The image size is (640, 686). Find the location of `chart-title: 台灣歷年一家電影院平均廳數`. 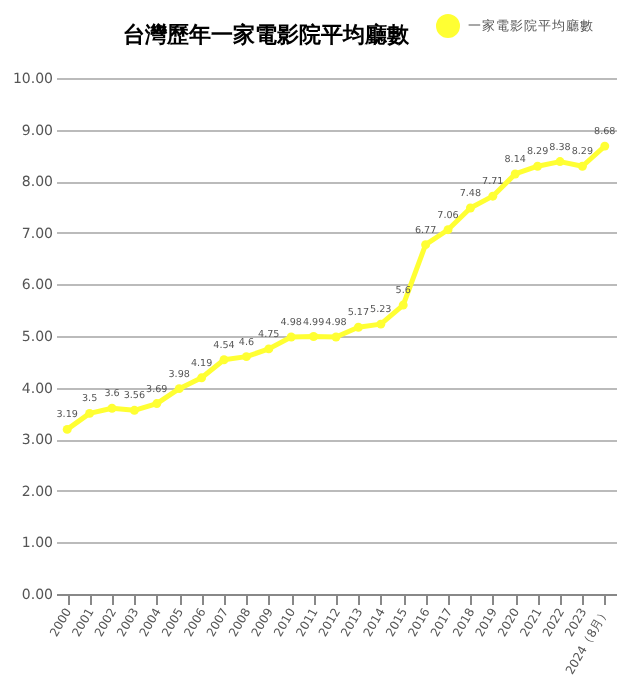

chart-title: 台灣歷年一家電影院平均廳數 is located at coordinates (267, 35).